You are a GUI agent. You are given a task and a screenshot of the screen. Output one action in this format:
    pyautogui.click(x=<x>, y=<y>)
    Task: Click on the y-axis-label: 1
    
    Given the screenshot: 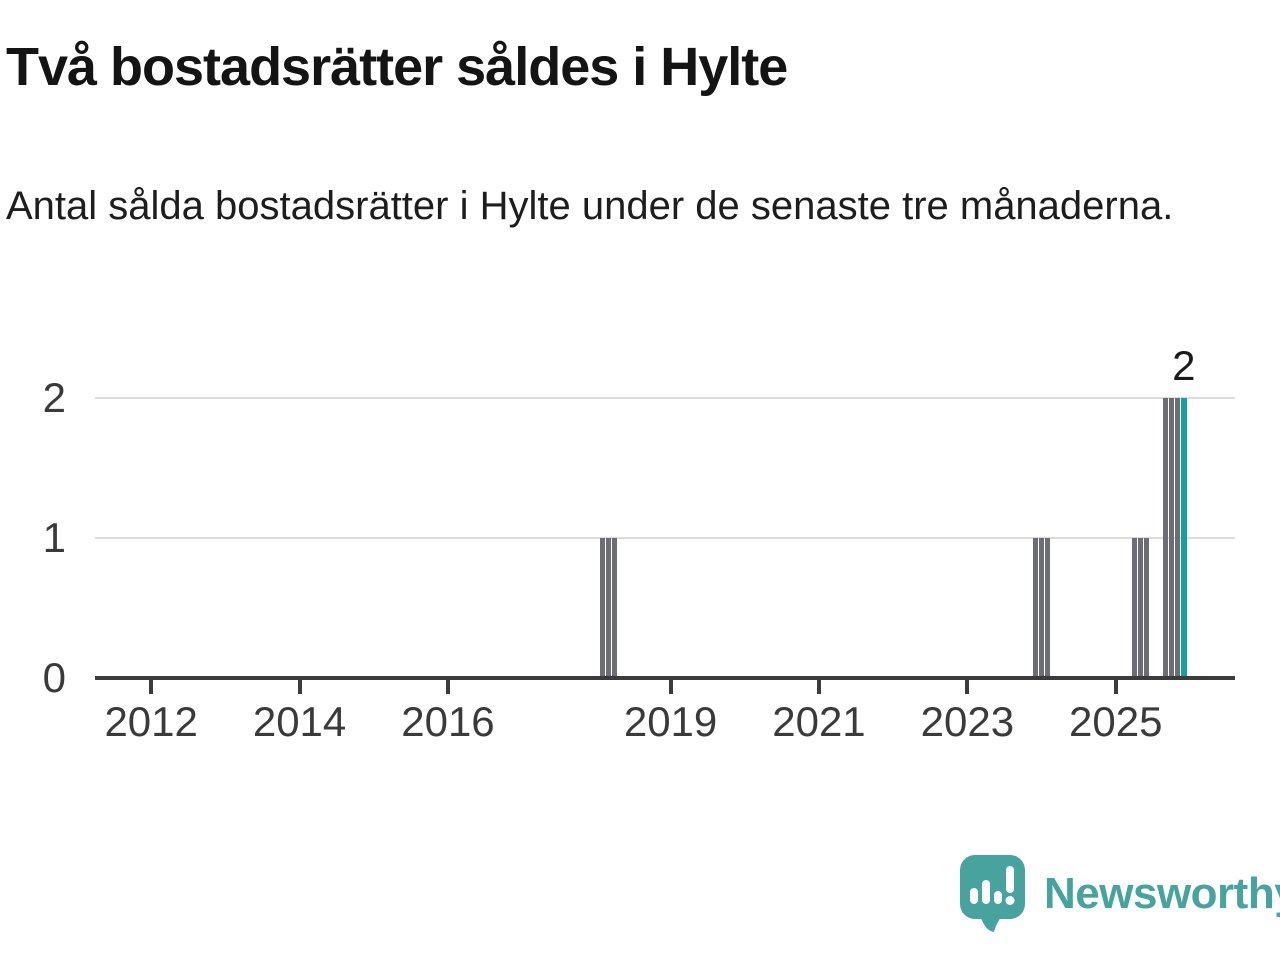 What is the action you would take?
    pyautogui.click(x=54, y=537)
    